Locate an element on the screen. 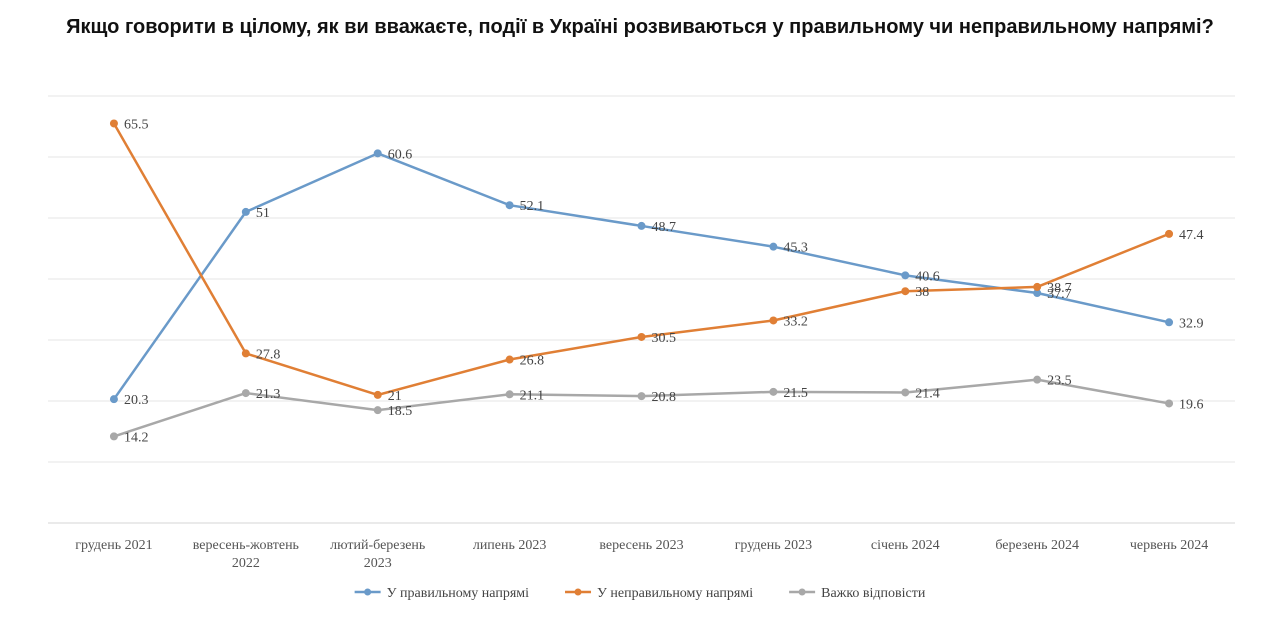 Image resolution: width=1280 pixels, height=640 pixels. data-label: 23.5 is located at coordinates (1059, 381).